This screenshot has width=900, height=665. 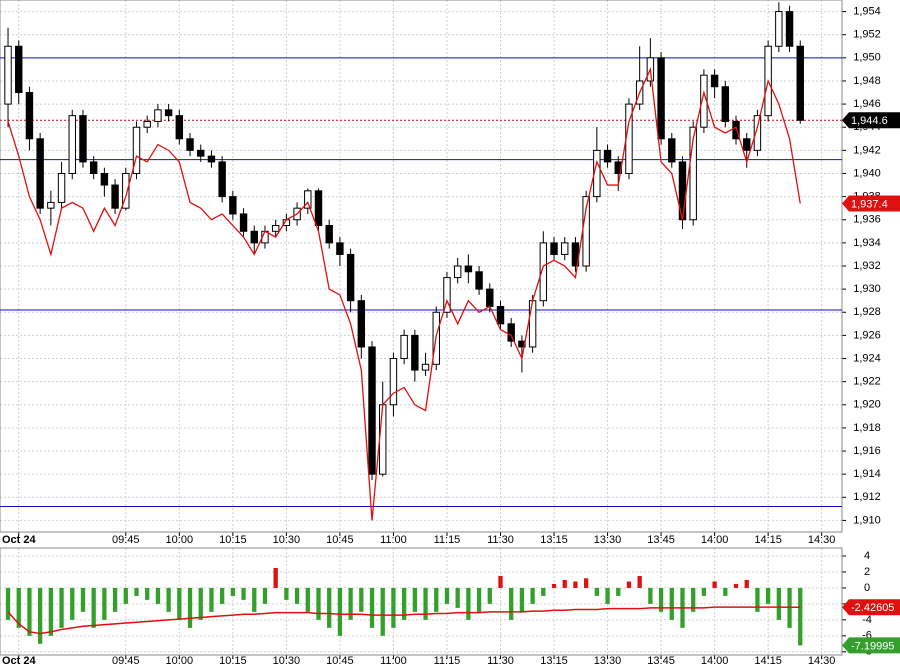 What do you see at coordinates (287, 660) in the screenshot?
I see `x-tick-label: 10:30` at bounding box center [287, 660].